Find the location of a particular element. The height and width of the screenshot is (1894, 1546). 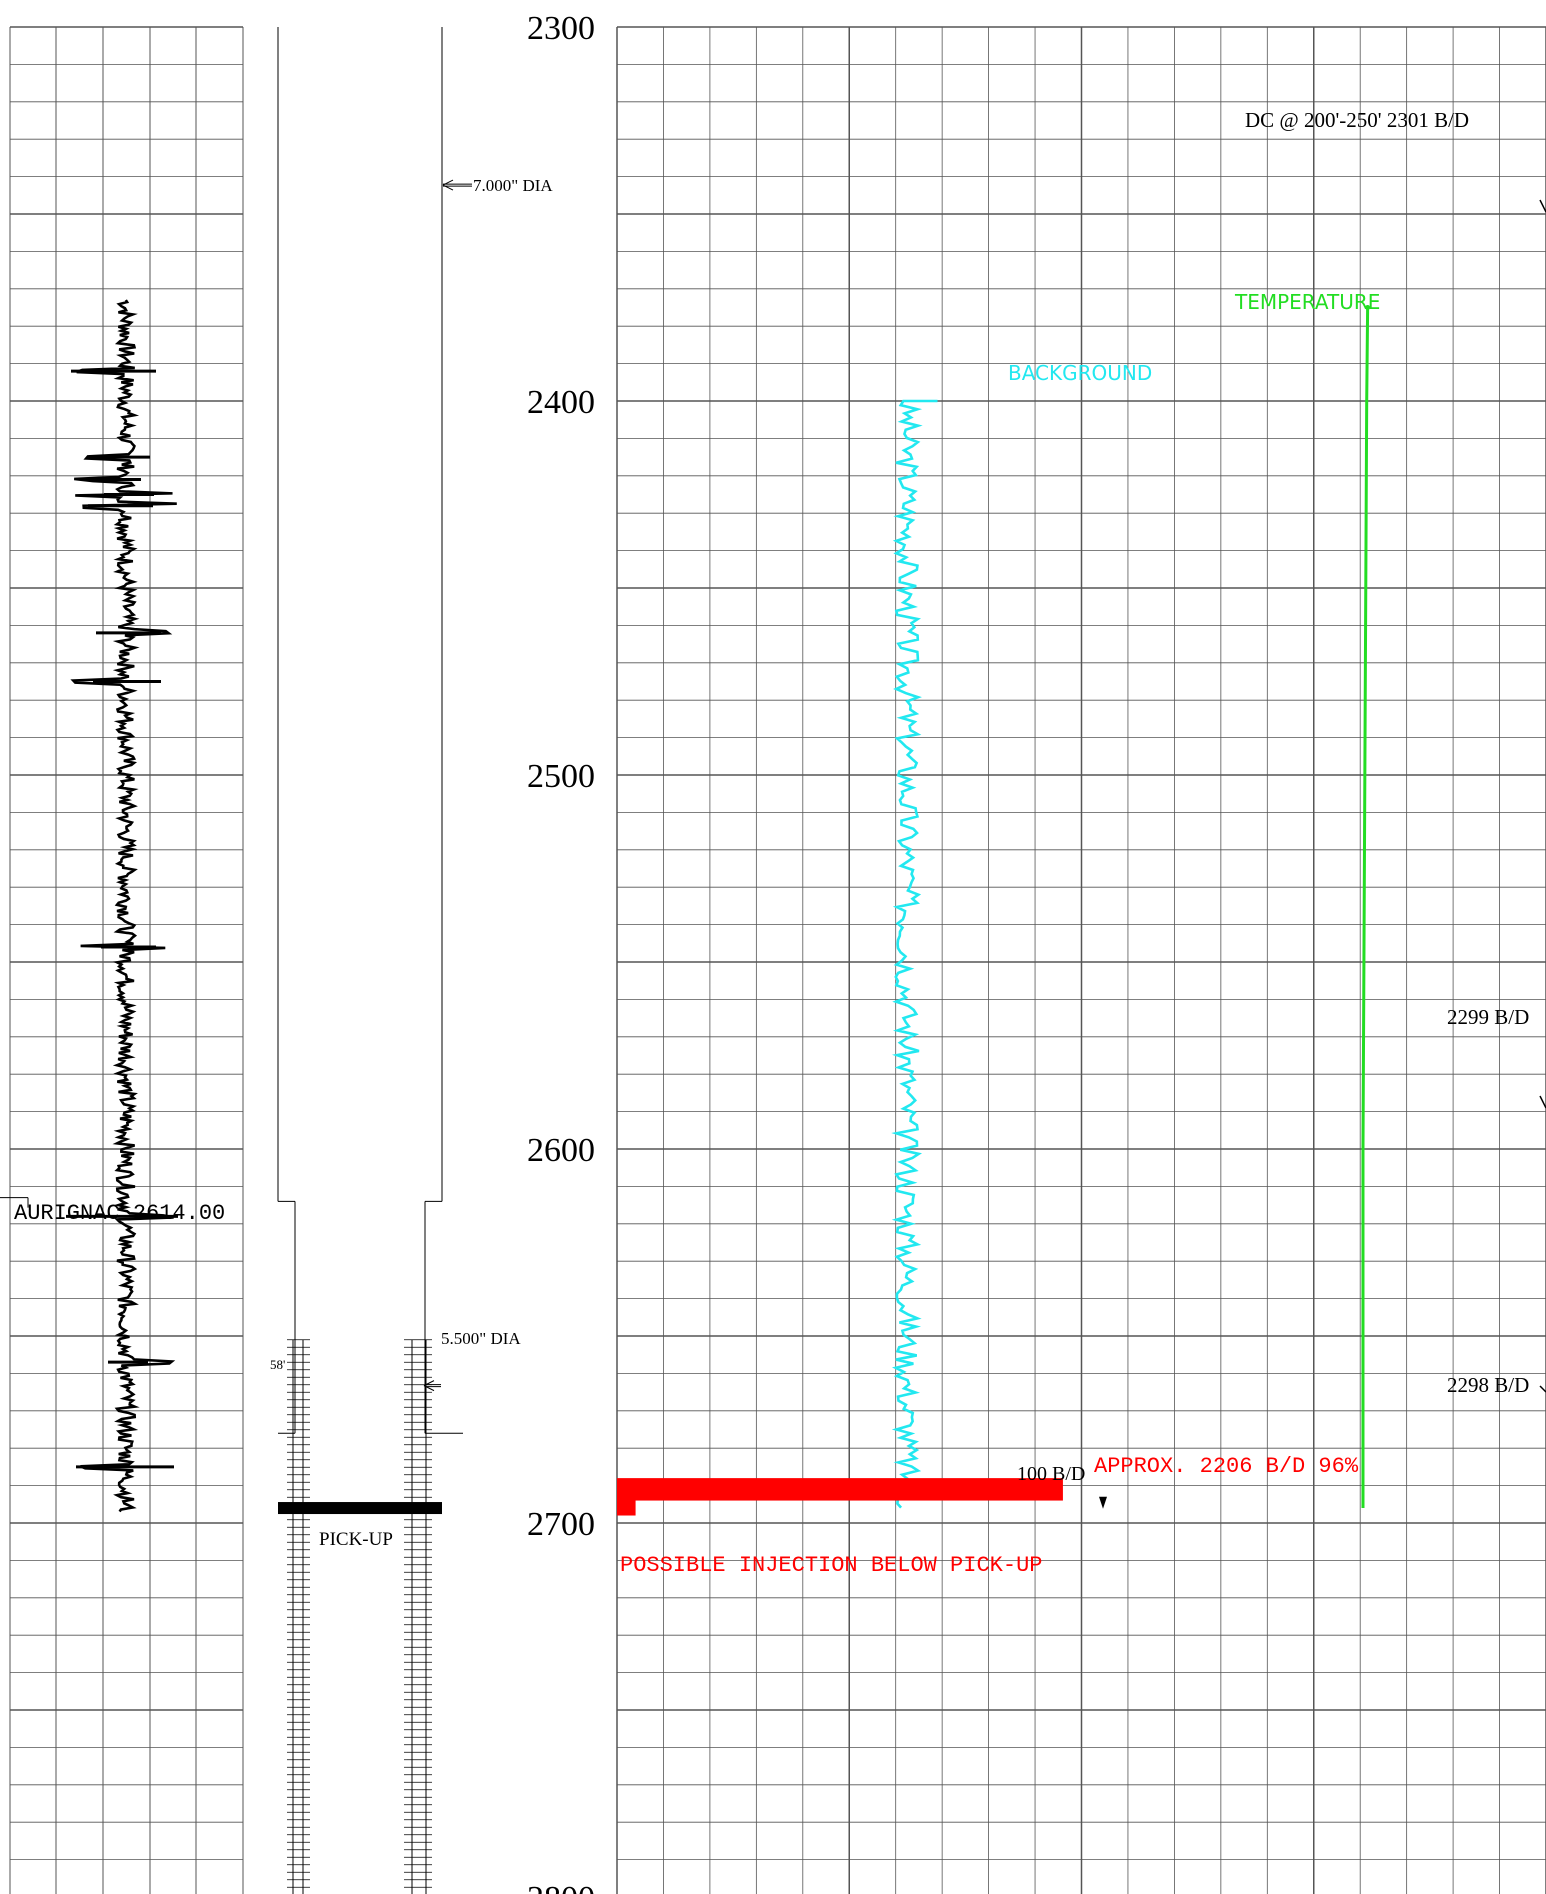

flow-low-label: APPROX. 92 B/D 4% is located at coordinates (766, 1493).